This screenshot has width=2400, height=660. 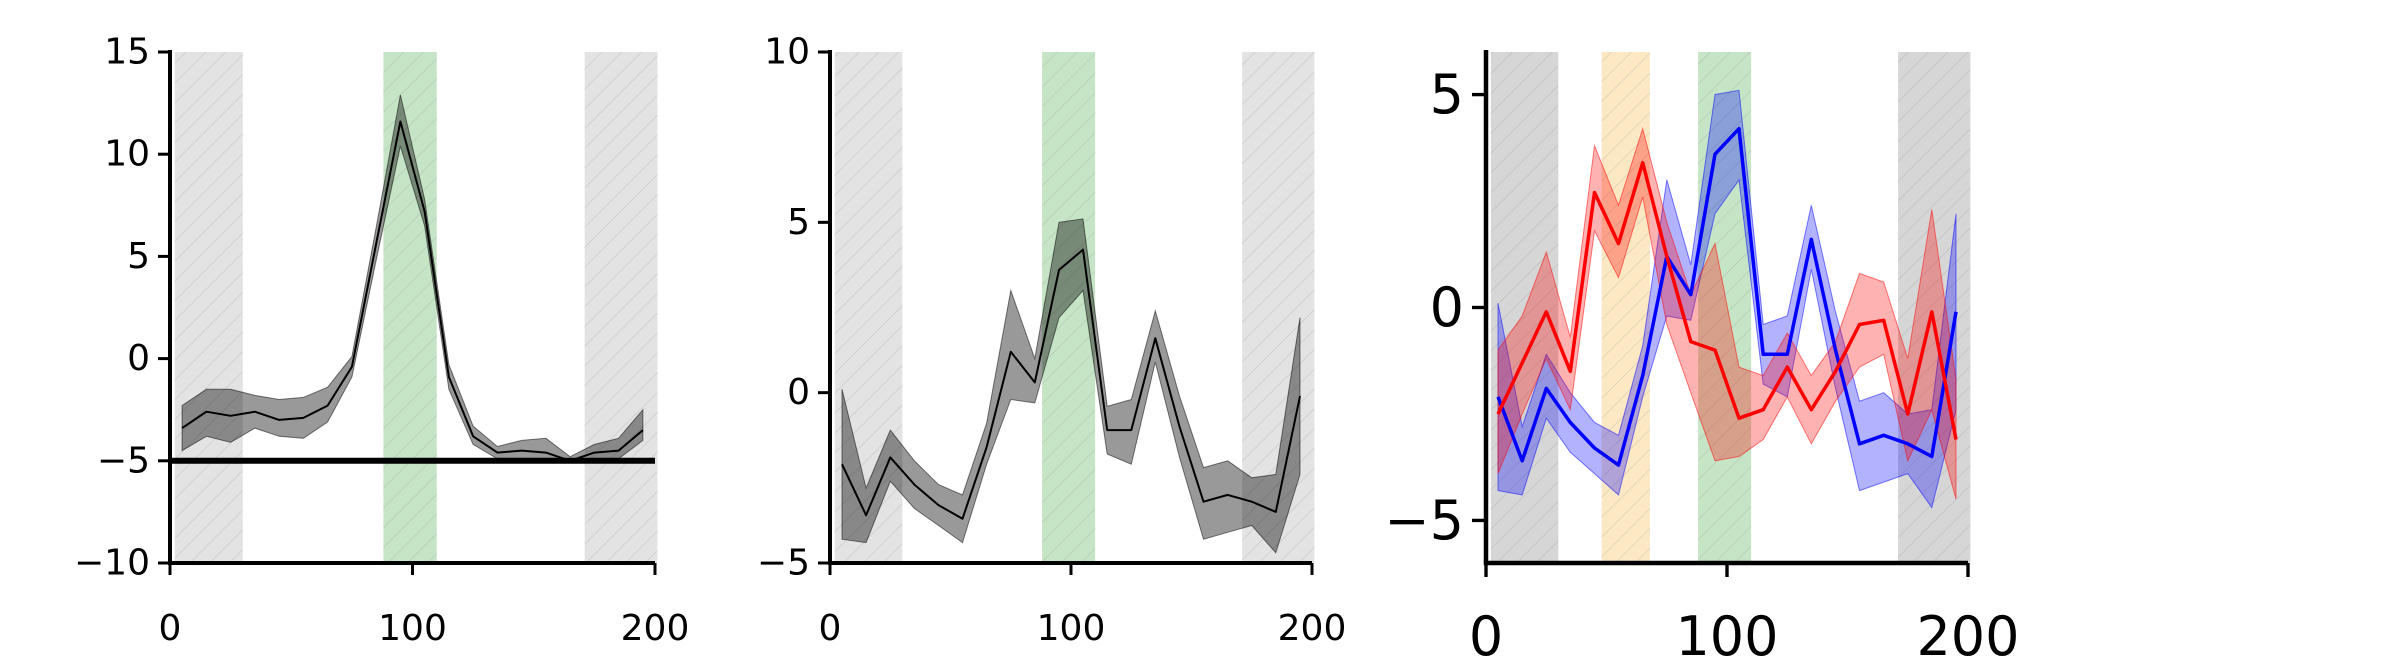 I want to click on series-2-confidence-band, so click(x=1727, y=313).